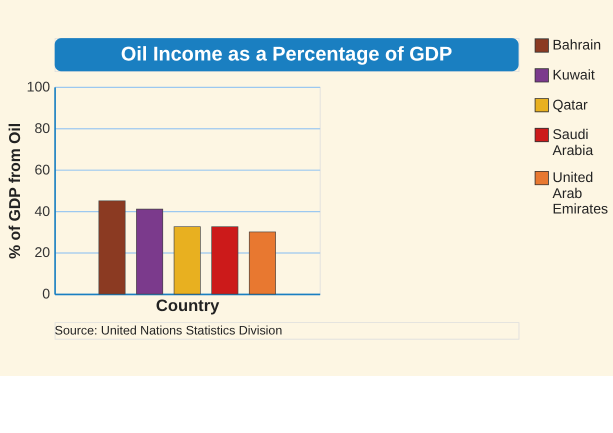 This screenshot has height=433, width=613. What do you see at coordinates (42, 210) in the screenshot?
I see `y-tick-label: 40` at bounding box center [42, 210].